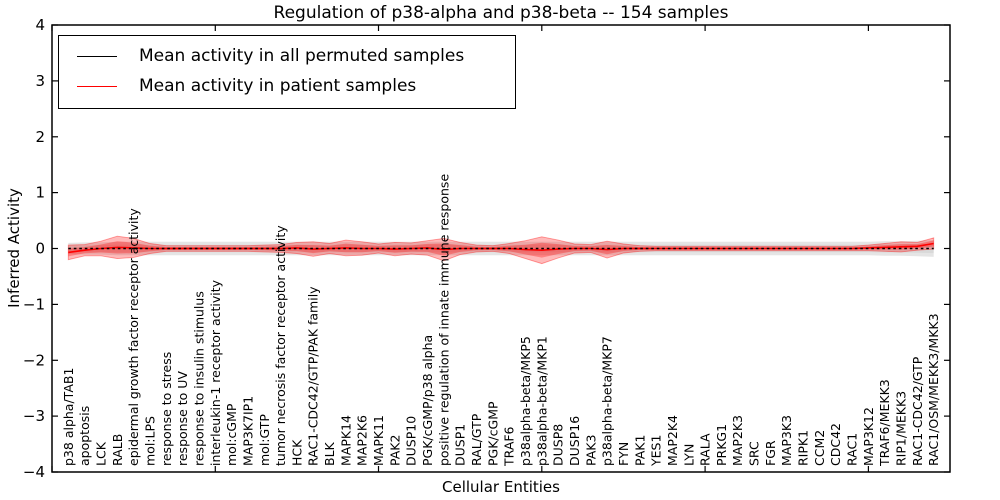 Image resolution: width=1000 pixels, height=500 pixels. What do you see at coordinates (40, 193) in the screenshot?
I see `y-tick-label: 1` at bounding box center [40, 193].